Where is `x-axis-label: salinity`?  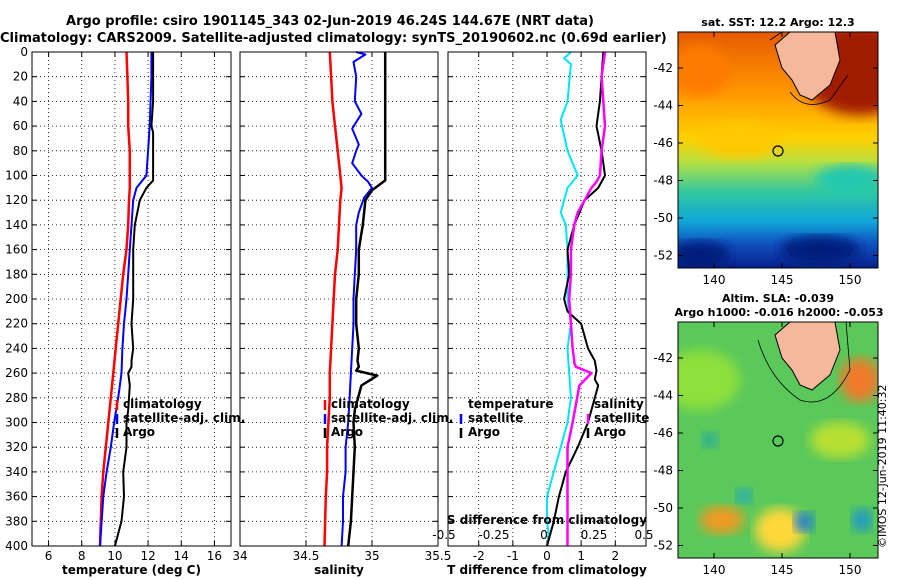
x-axis-label: salinity is located at coordinates (339, 570).